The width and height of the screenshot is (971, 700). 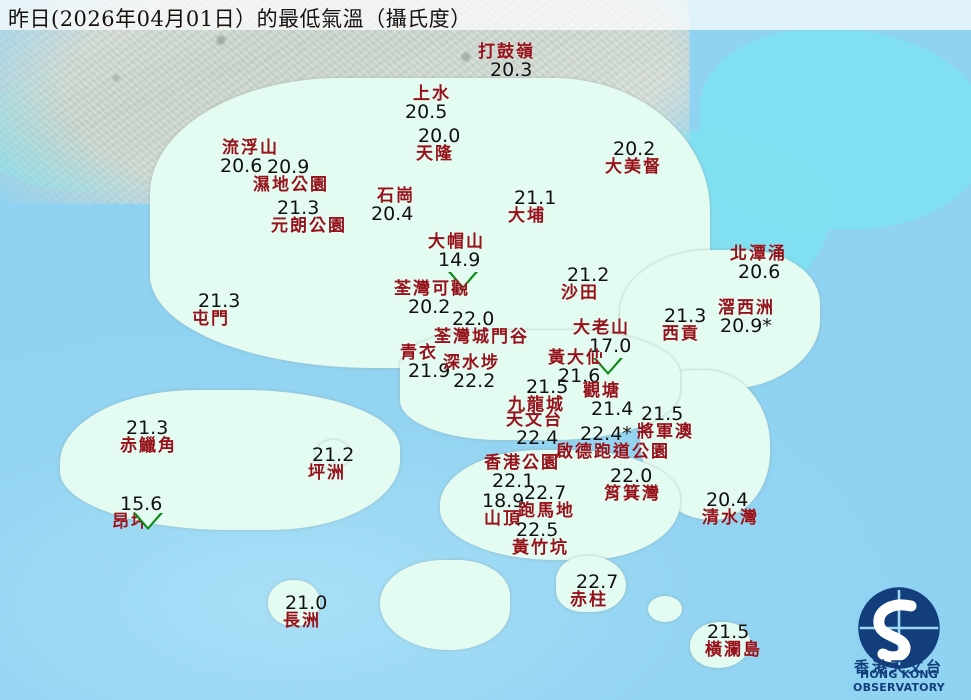 I want to click on station-value: 22.4*, so click(x=606, y=434).